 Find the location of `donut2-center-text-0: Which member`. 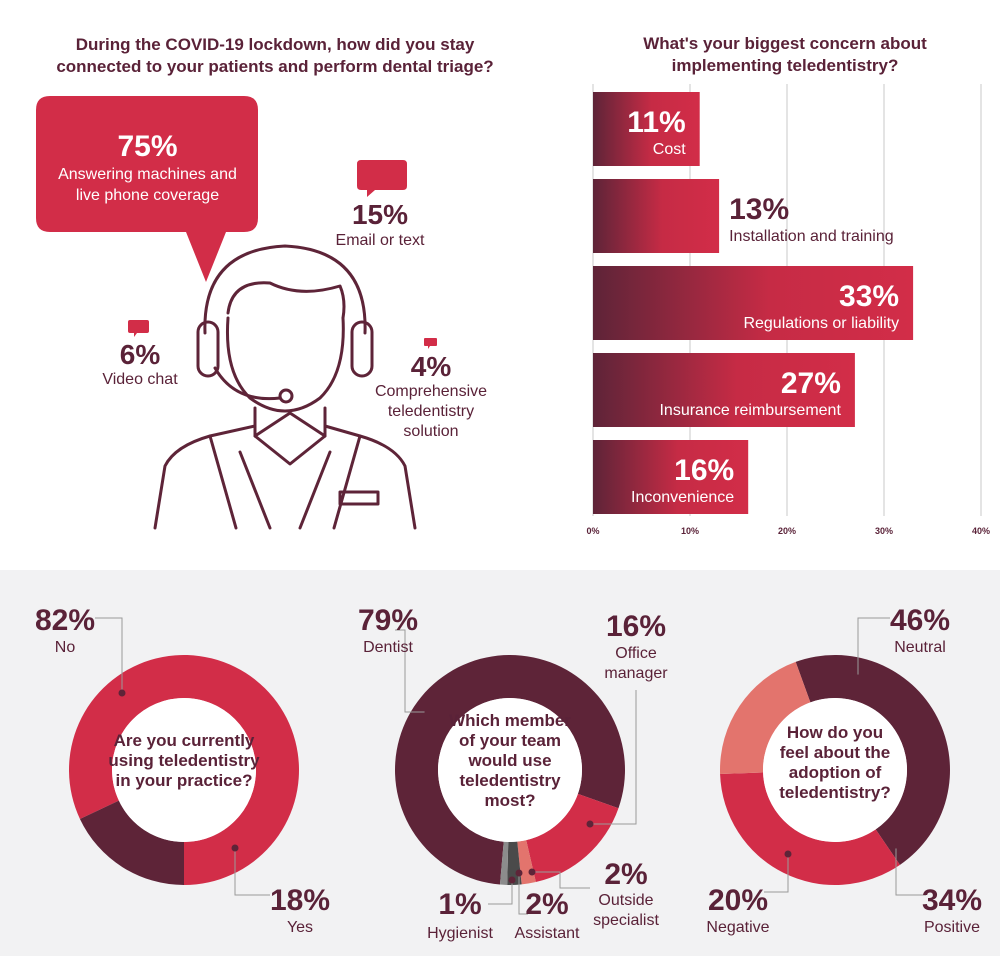

donut2-center-text-0: Which member is located at coordinates (510, 720).